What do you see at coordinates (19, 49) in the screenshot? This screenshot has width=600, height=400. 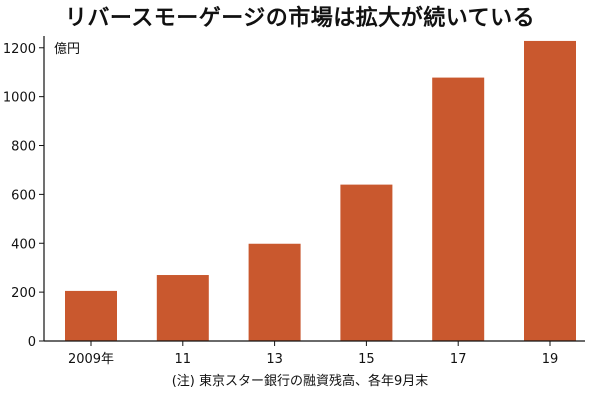 I see `y-tick-label: 1200` at bounding box center [19, 49].